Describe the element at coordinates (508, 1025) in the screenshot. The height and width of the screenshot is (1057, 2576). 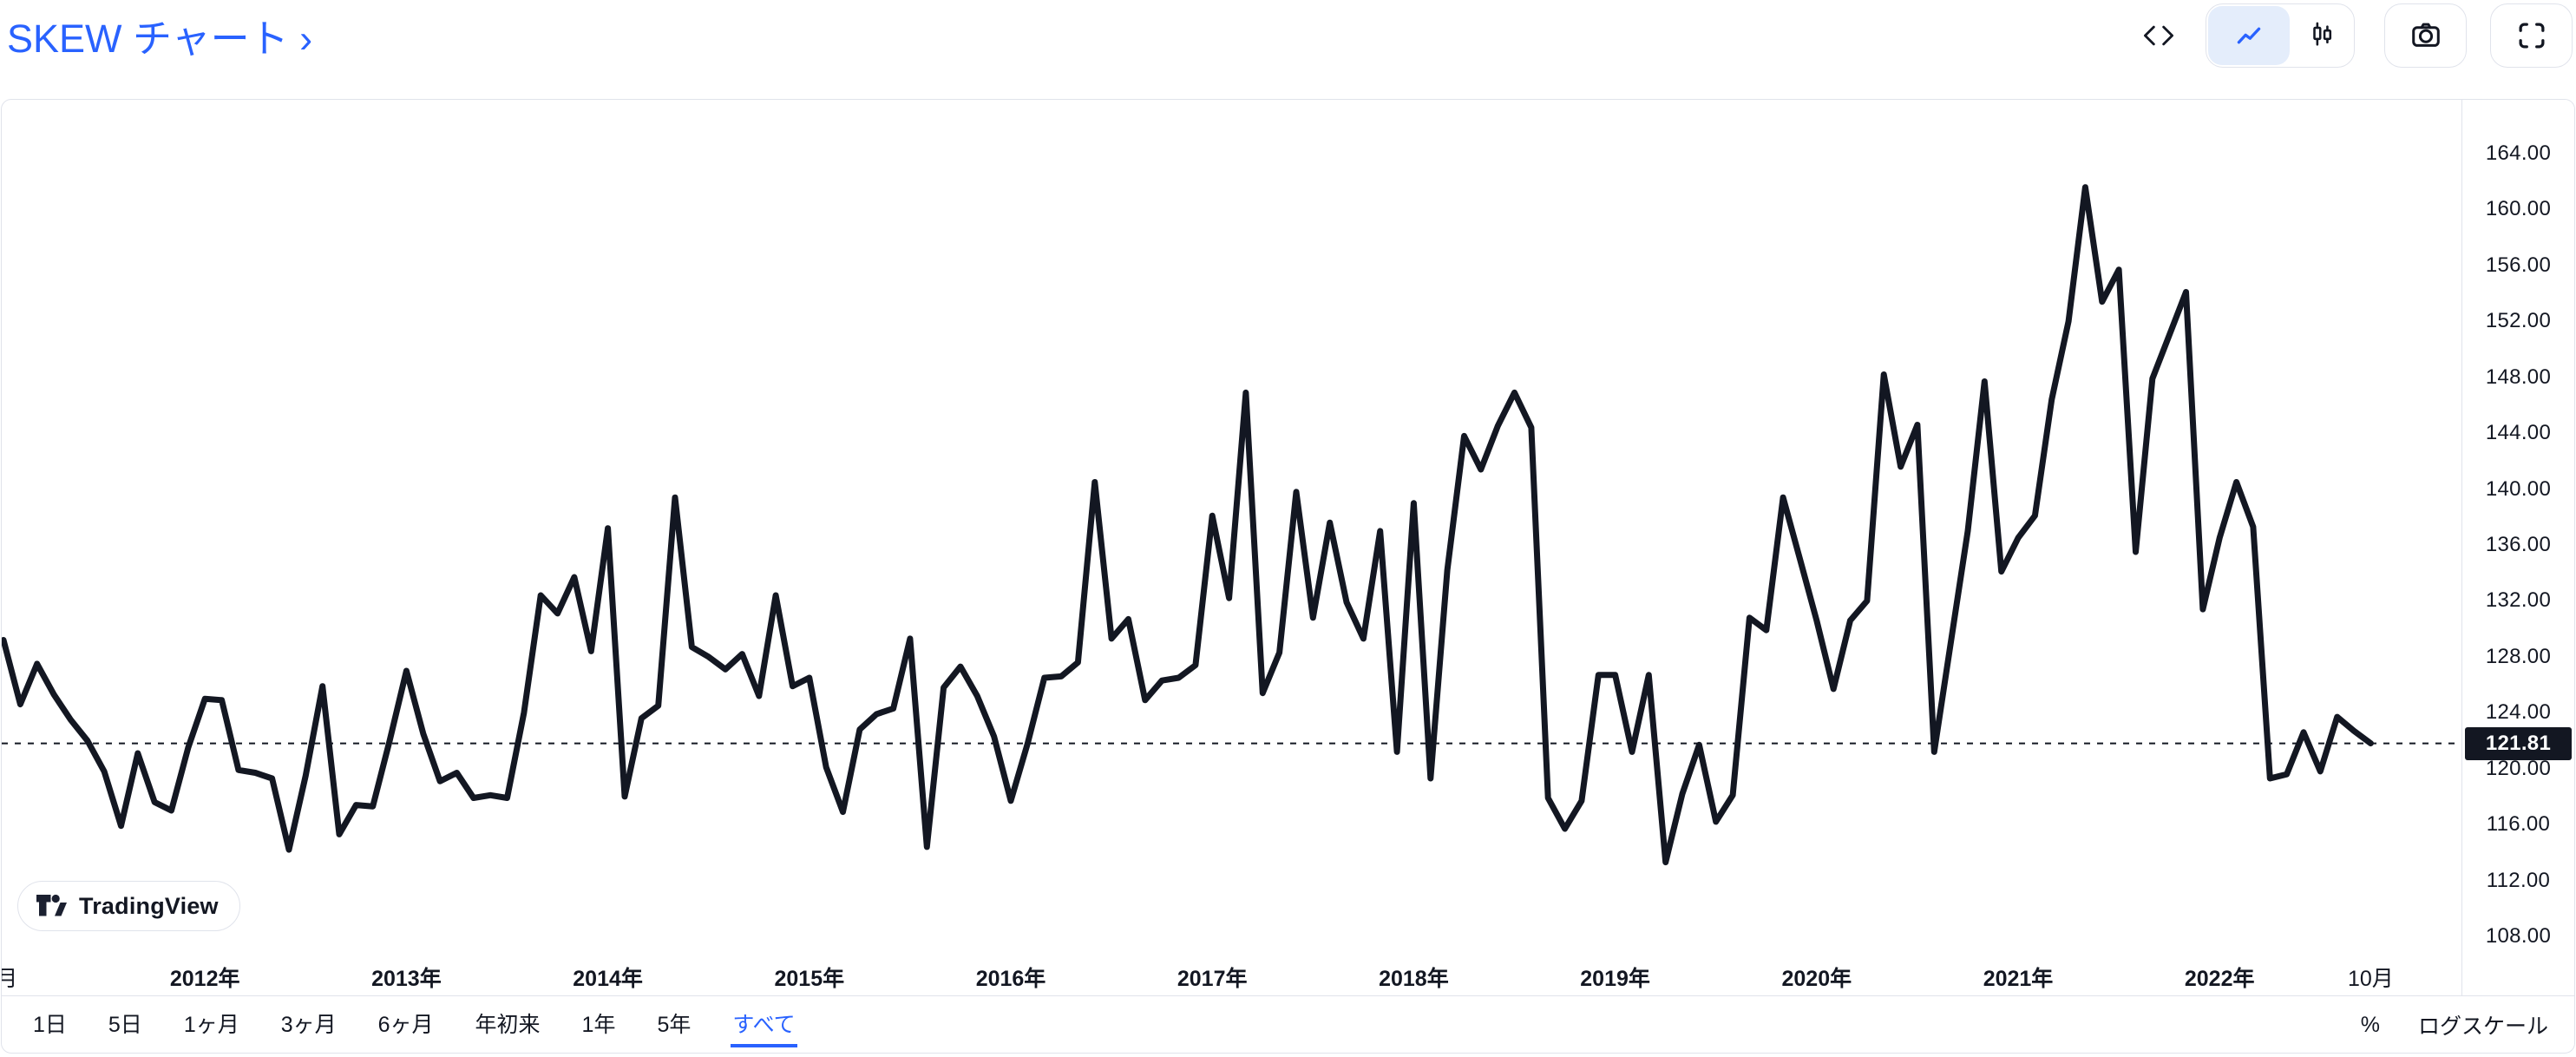
I see `range-button-年初来: 年初来` at that location.